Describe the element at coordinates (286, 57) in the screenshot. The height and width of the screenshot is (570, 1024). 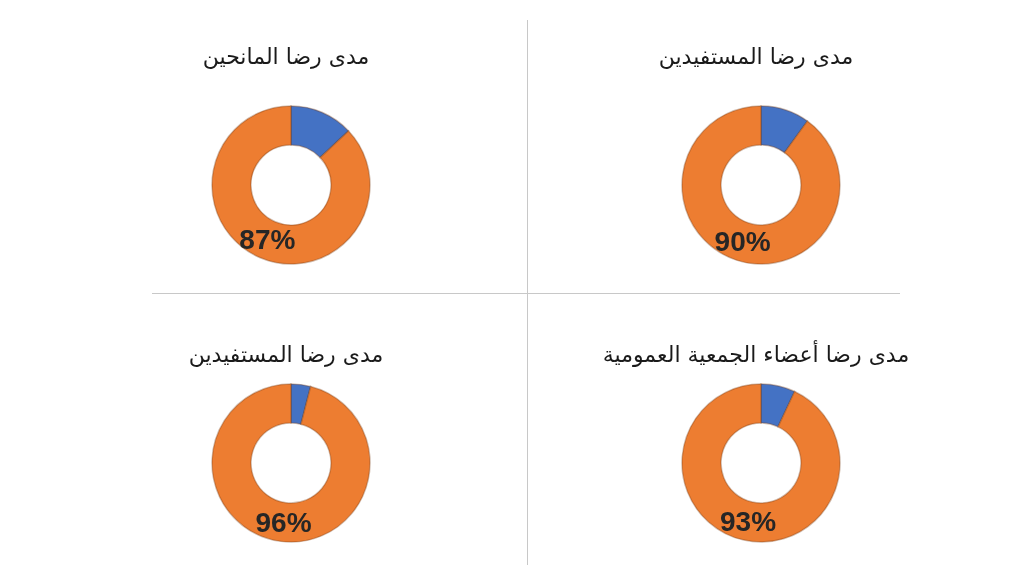
I see `chart-title: مدى رضا المانحين` at that location.